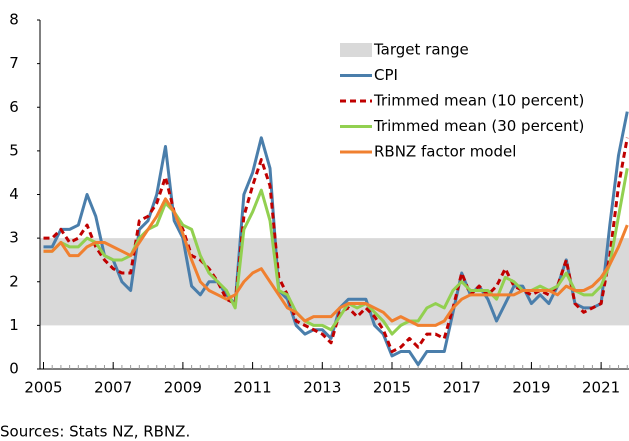  What do you see at coordinates (14, 325) in the screenshot?
I see `y-tick-label: 1` at bounding box center [14, 325].